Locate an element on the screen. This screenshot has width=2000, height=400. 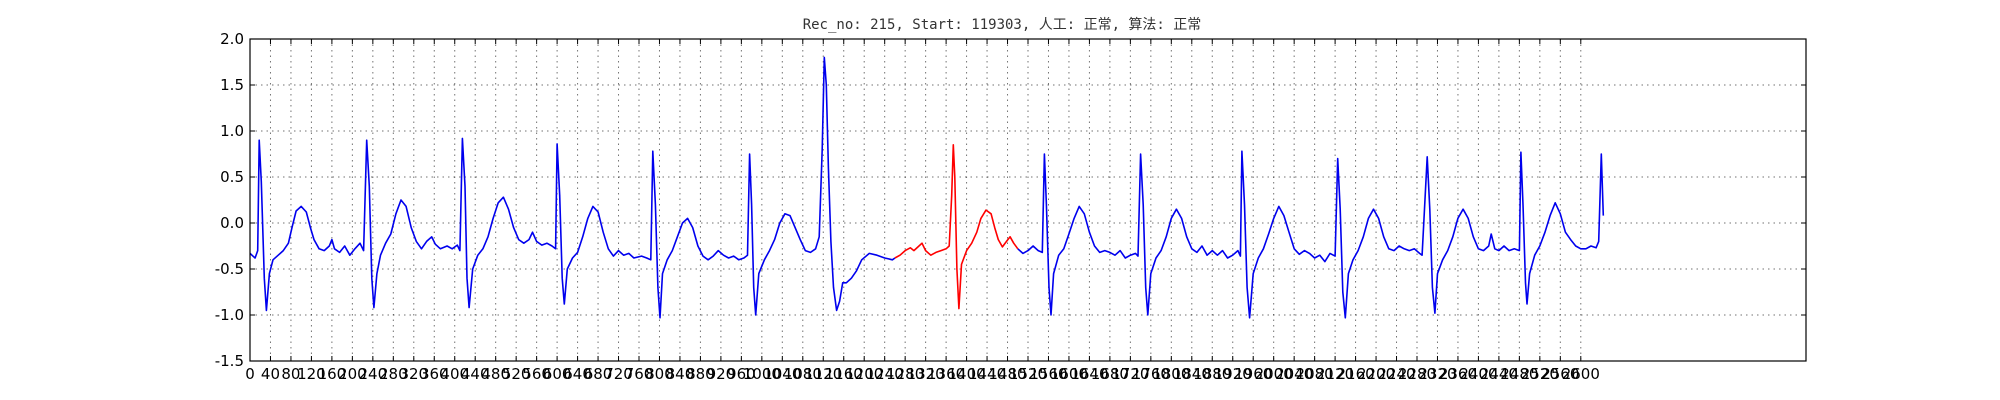
x-tick-label: 1680 is located at coordinates (1110, 374).